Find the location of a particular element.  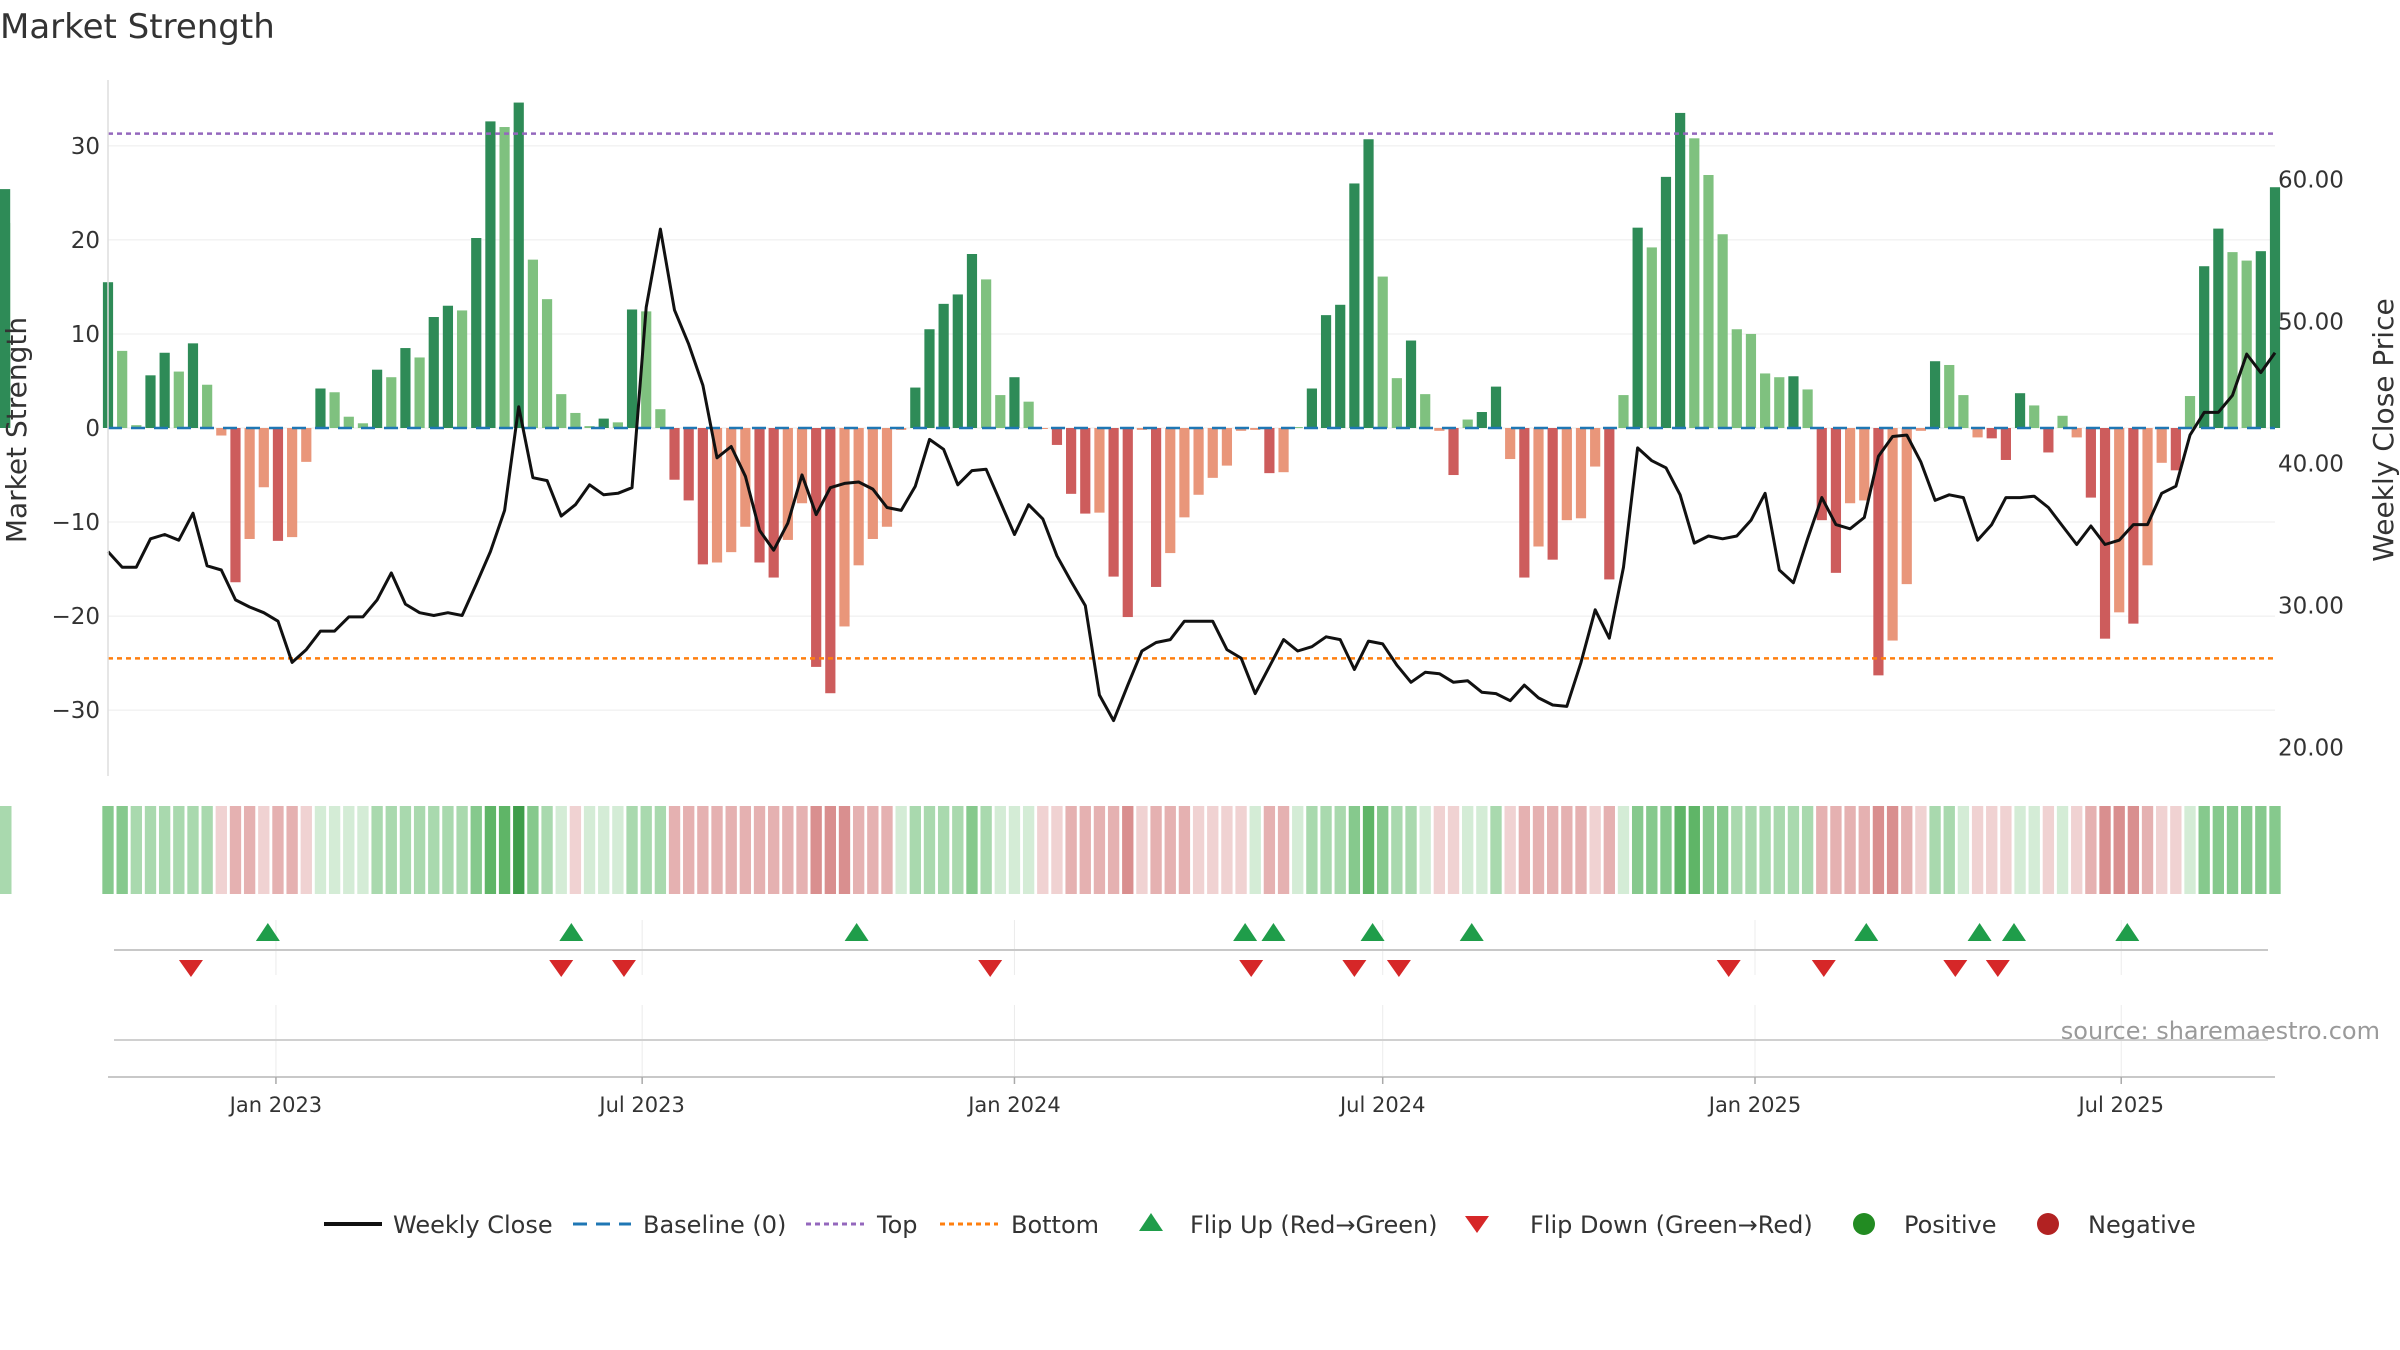

y-tick-label: 0 is located at coordinates (92, 429).